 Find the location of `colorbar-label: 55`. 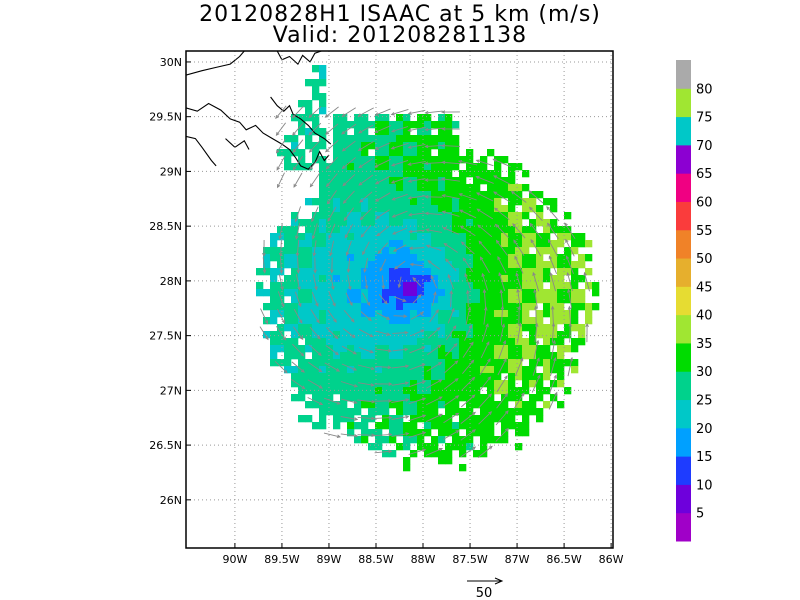

colorbar-label: 55 is located at coordinates (704, 231).